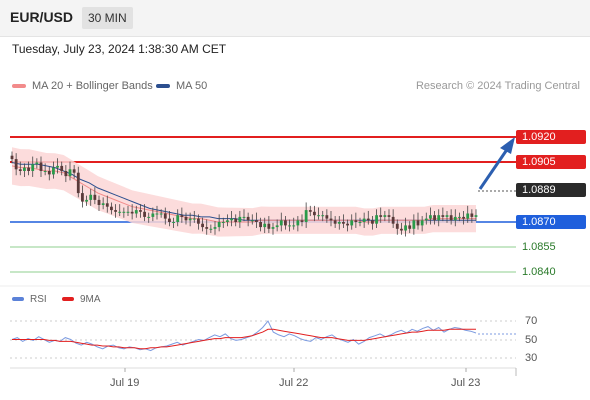 Image resolution: width=590 pixels, height=400 pixels. Describe the element at coordinates (497, 86) in the screenshot. I see `credit-label: Research © 2024 Trading Central` at that location.